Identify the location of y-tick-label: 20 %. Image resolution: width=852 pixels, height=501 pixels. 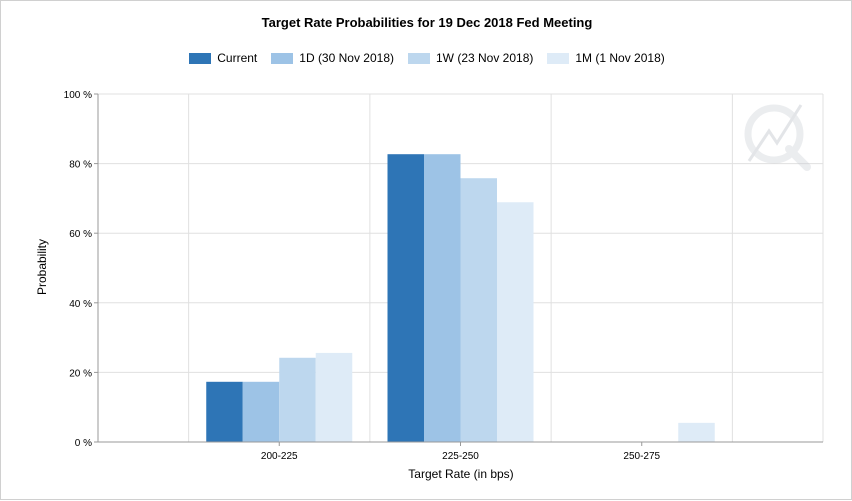
(80, 373).